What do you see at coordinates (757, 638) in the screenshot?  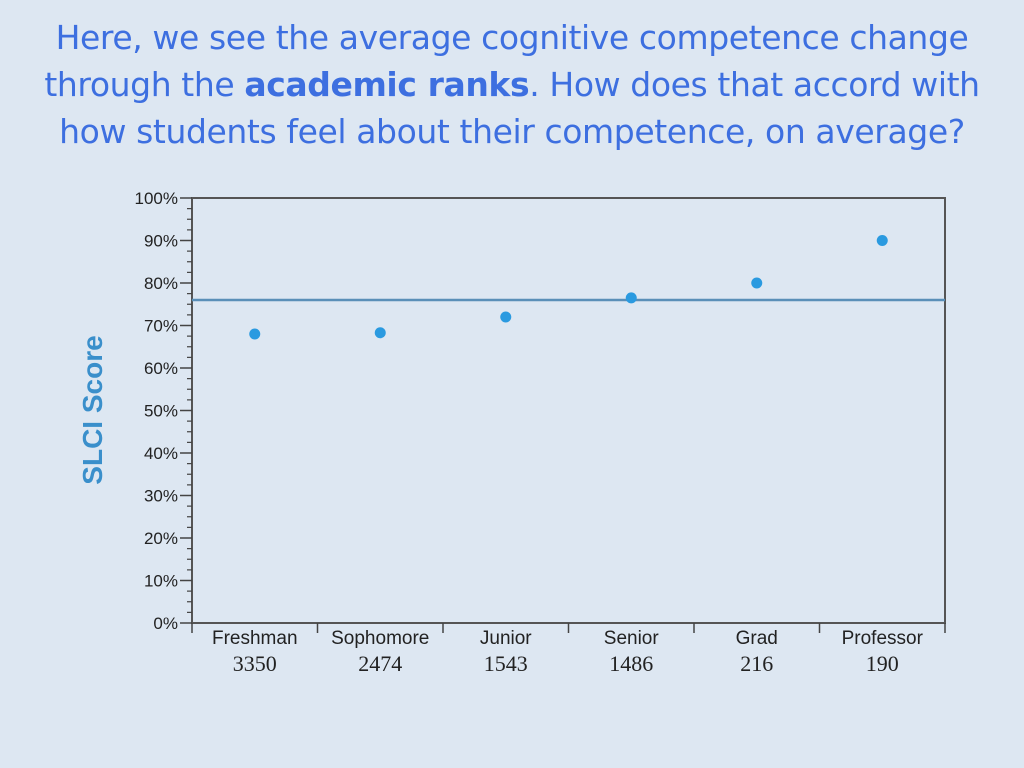 I see `x-category-label: Grad` at bounding box center [757, 638].